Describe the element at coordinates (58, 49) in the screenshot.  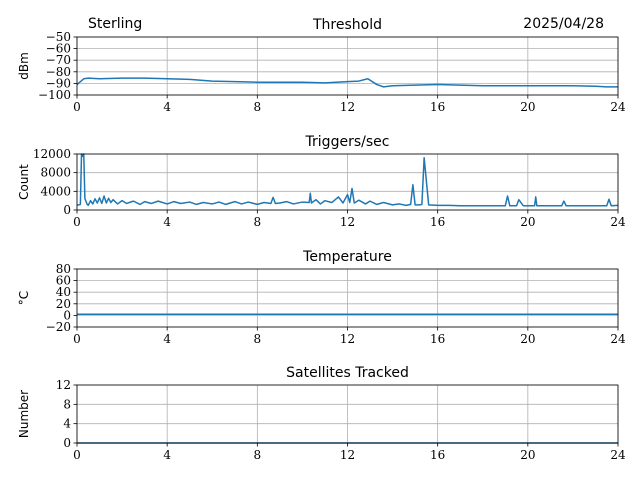
I see `y-tick-label: −60` at that location.